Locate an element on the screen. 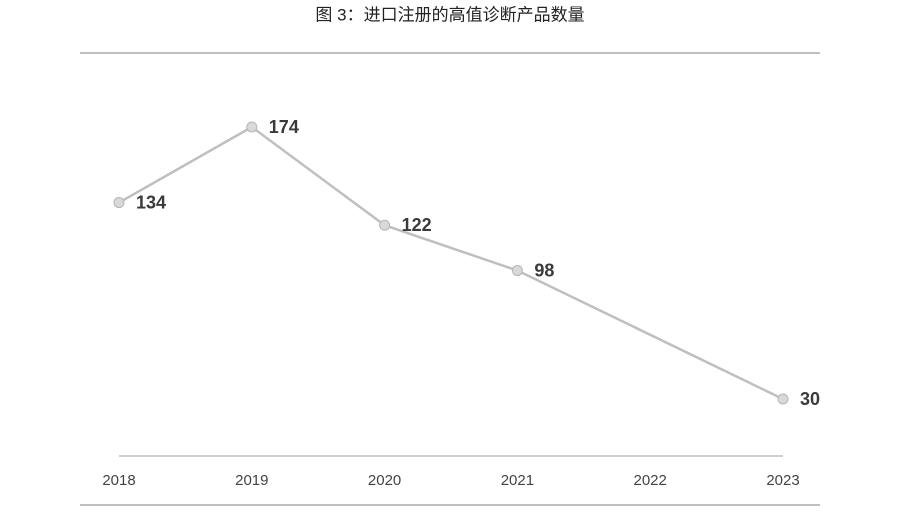 This screenshot has width=900, height=528. x-tick-label: 2020 is located at coordinates (384, 480).